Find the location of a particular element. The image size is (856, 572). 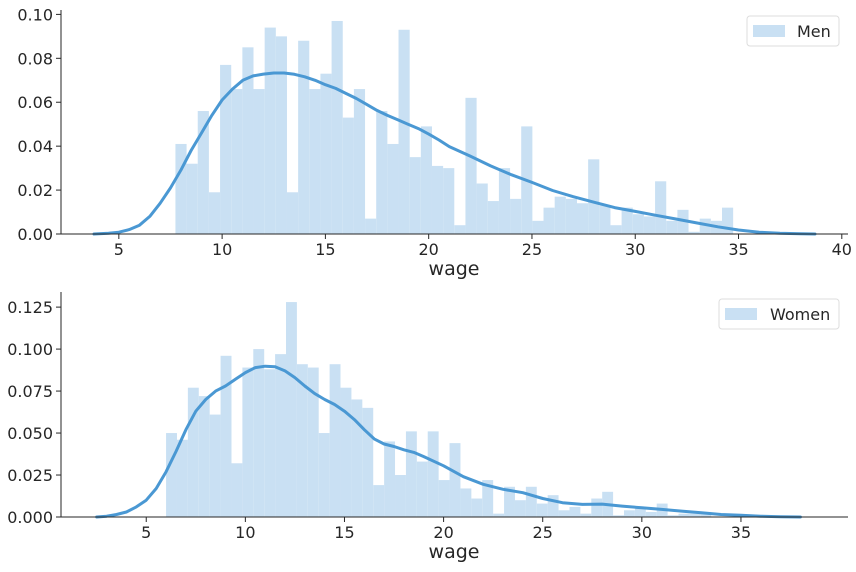

women-x-tick-label: 10 is located at coordinates (245, 532).